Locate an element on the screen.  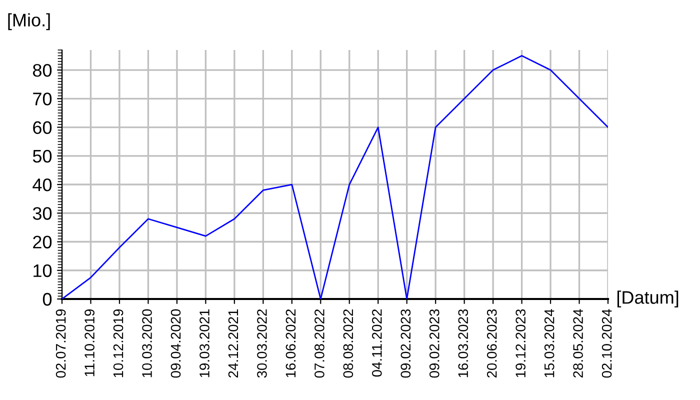
y-axis-title: [Mio.] is located at coordinates (29, 21).